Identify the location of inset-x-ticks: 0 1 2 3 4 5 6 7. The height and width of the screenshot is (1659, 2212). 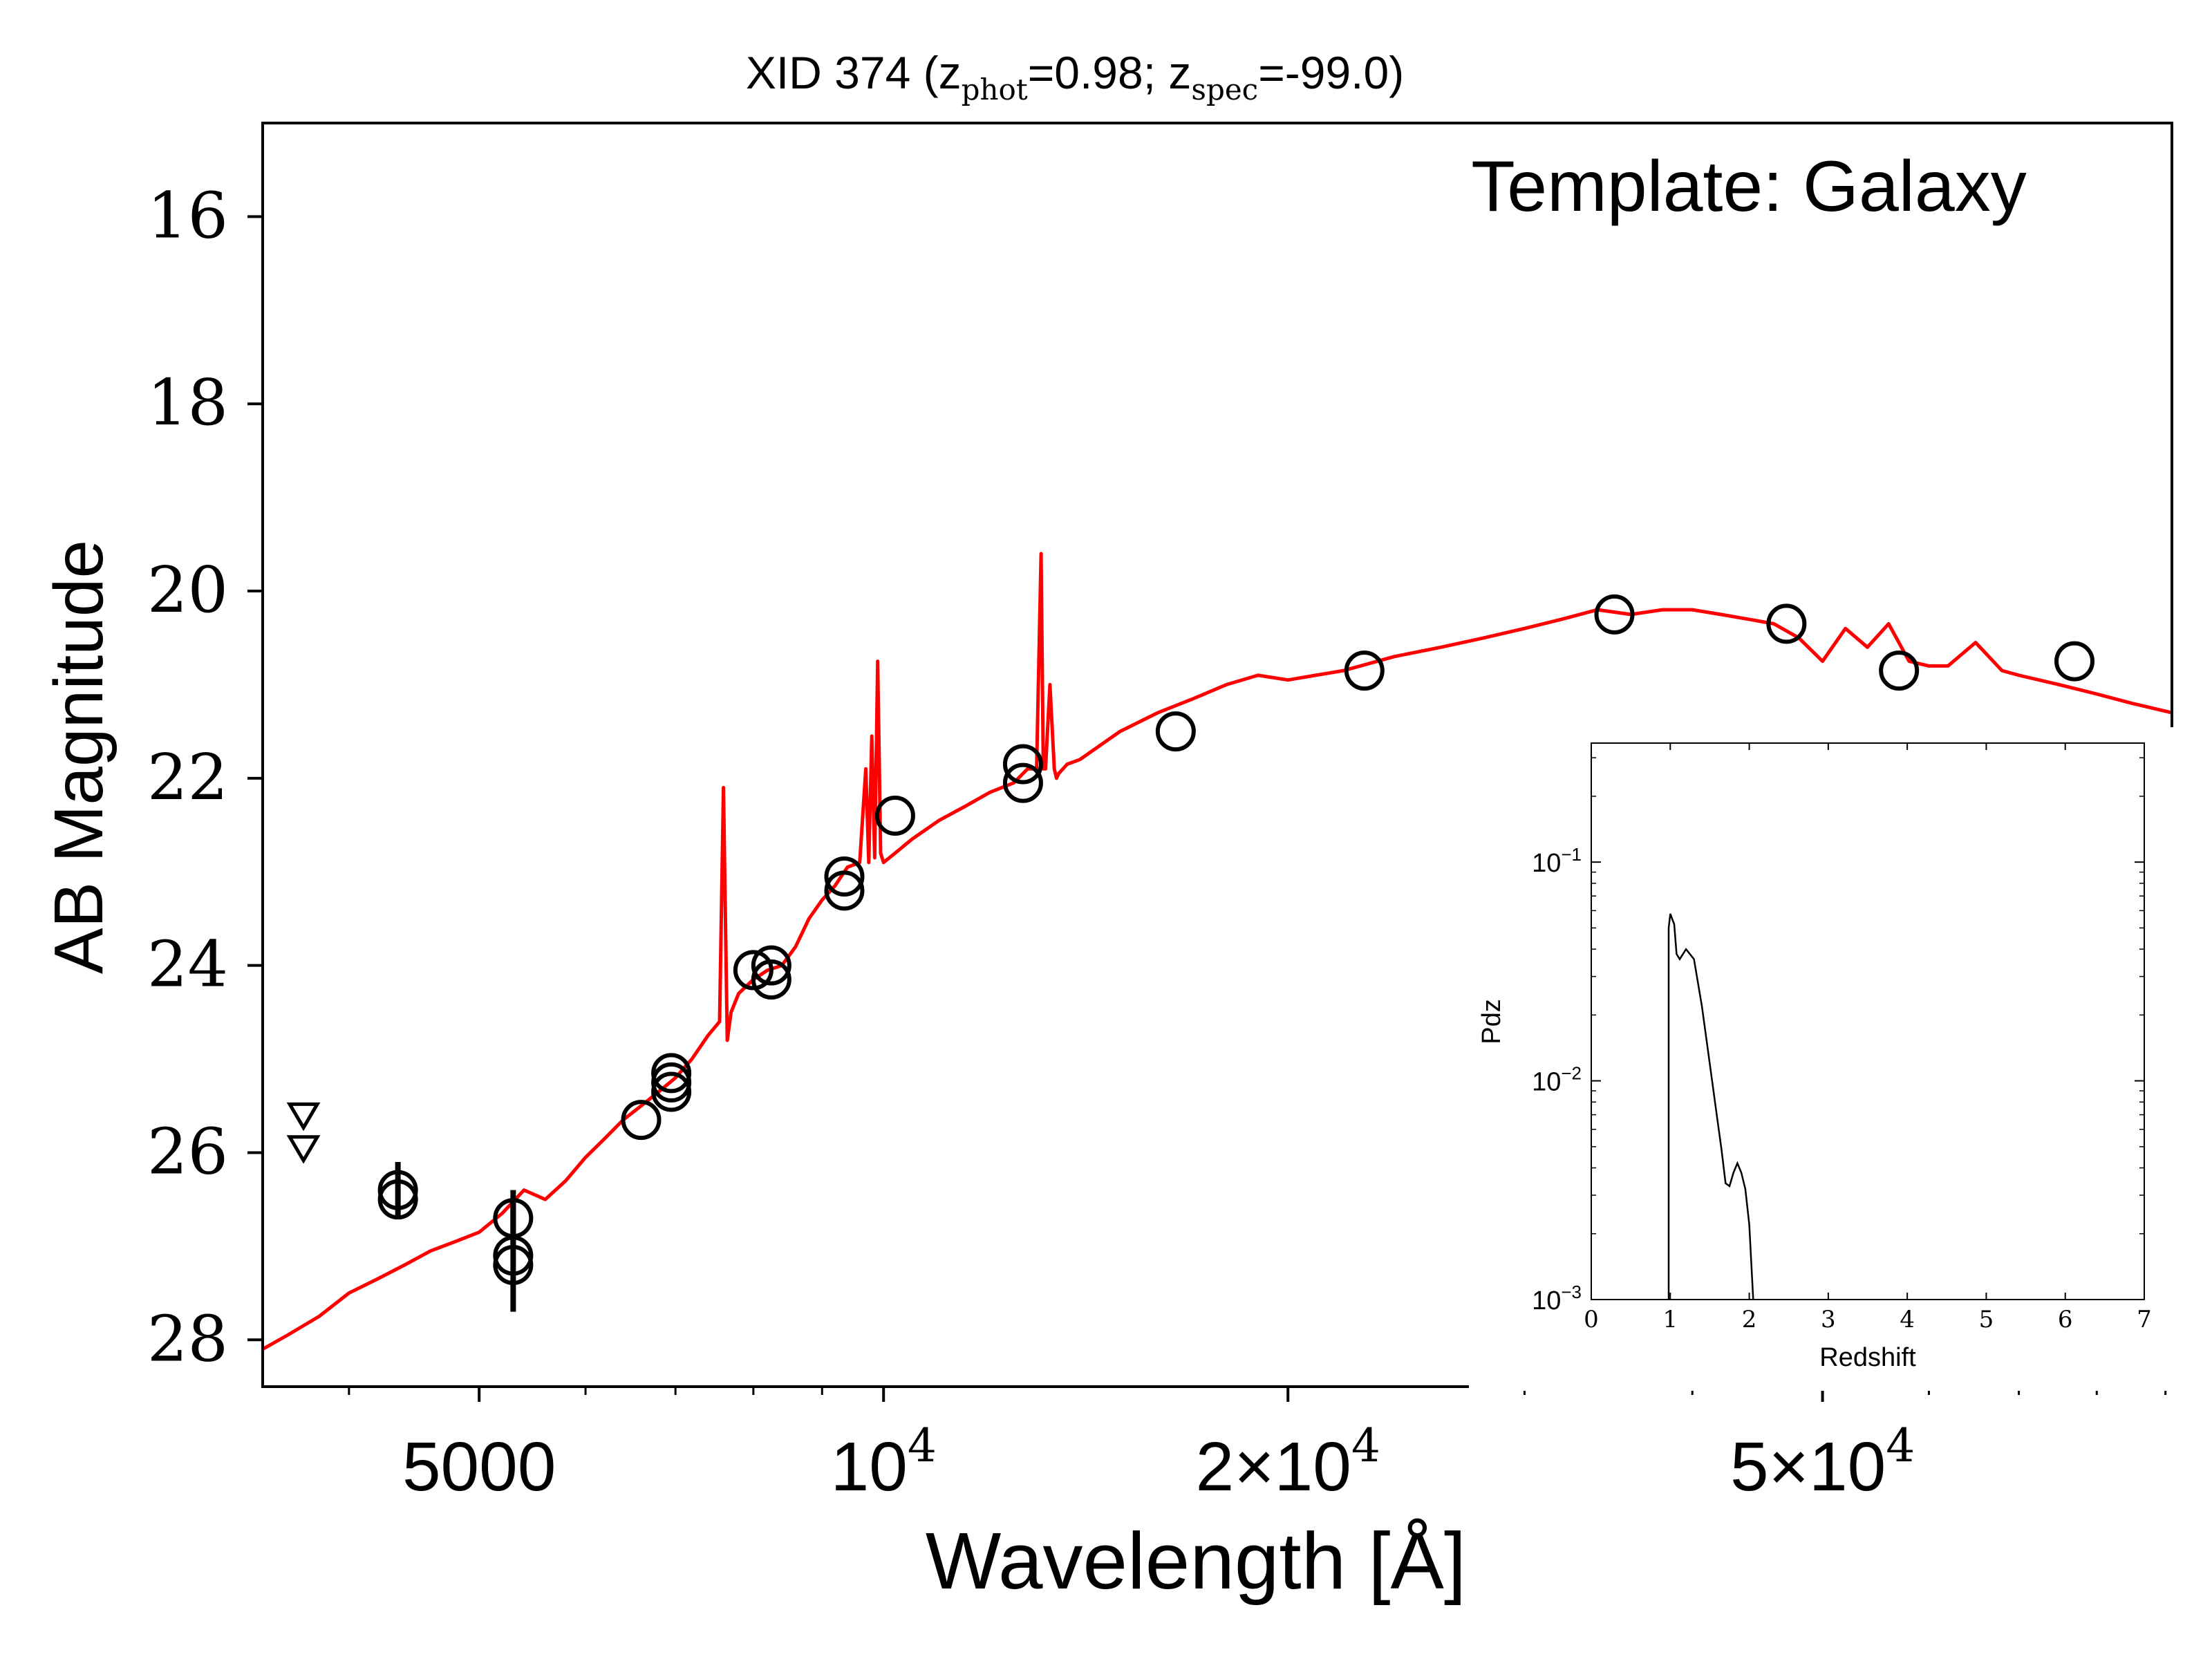
(1868, 1038).